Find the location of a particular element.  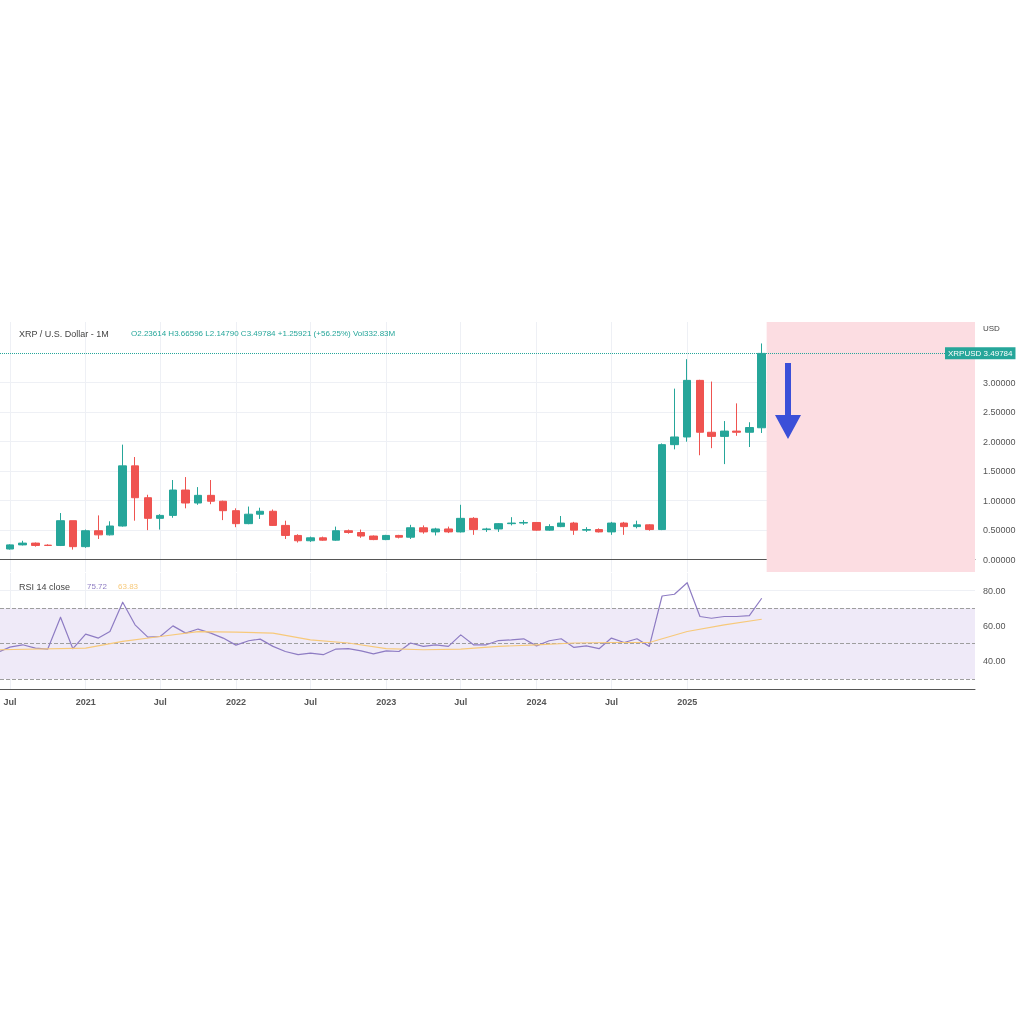

text: 63.83 is located at coordinates (128, 586).